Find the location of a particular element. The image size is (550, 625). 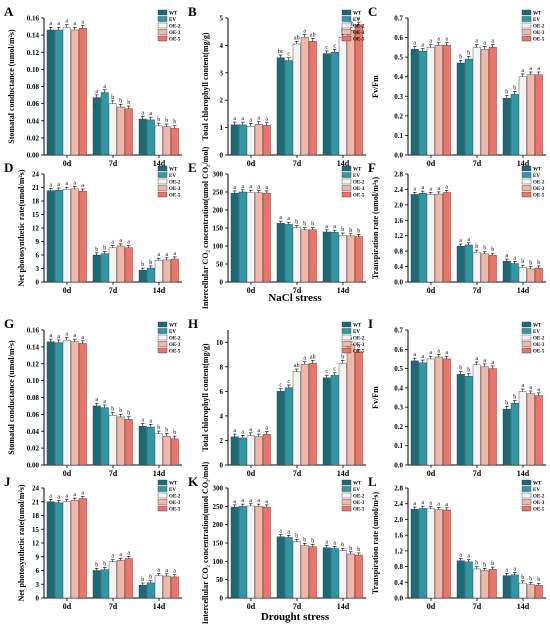

significance-letter: bc is located at coordinates (281, 52).